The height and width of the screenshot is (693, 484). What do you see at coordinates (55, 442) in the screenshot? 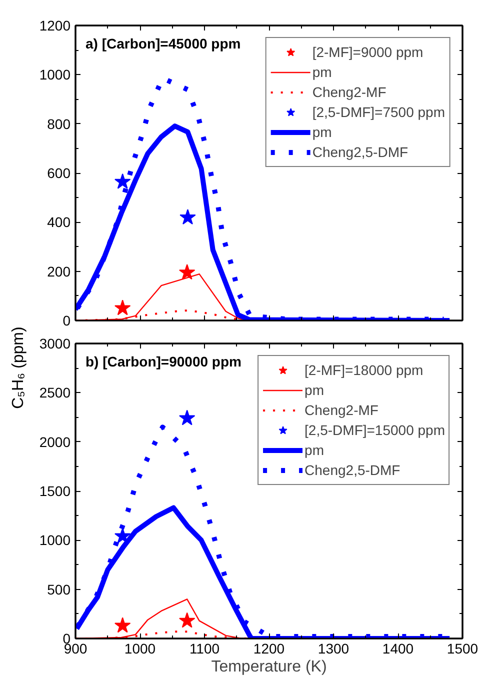
I see `y-tick-label: 2000` at bounding box center [55, 442].